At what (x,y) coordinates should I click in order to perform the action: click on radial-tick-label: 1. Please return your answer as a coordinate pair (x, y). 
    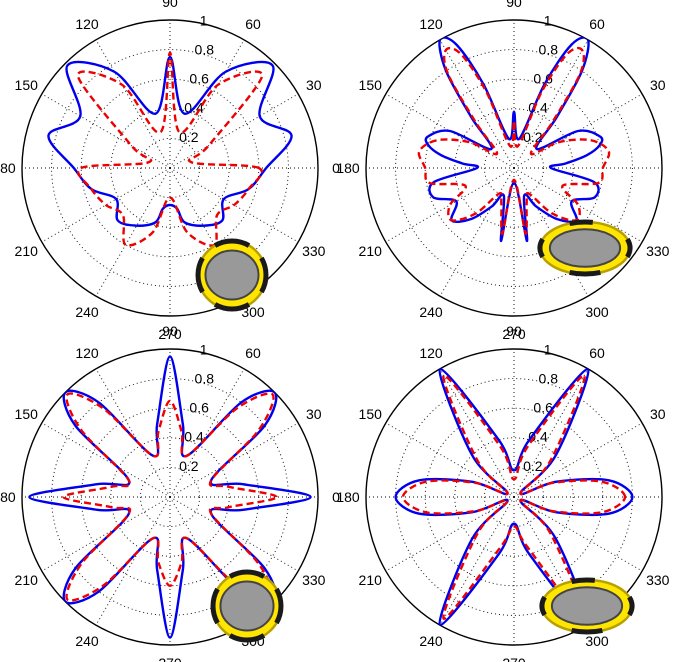
    Looking at the image, I should click on (204, 20).